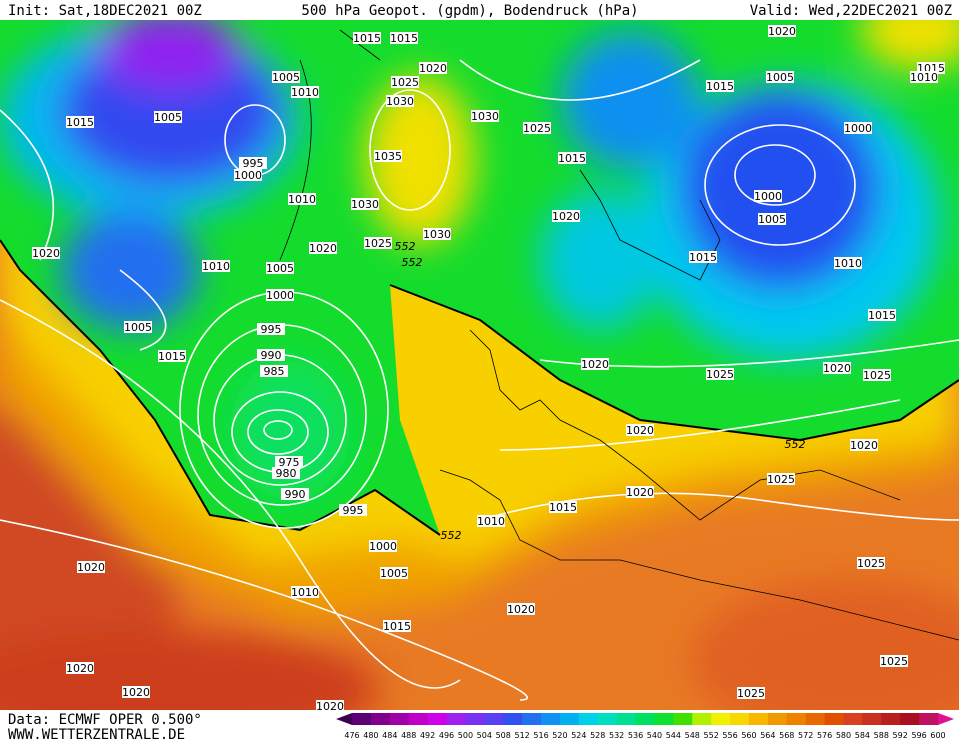 Image resolution: width=959 pixels, height=741 pixels. I want to click on colorbar-label: 516, so click(540, 735).